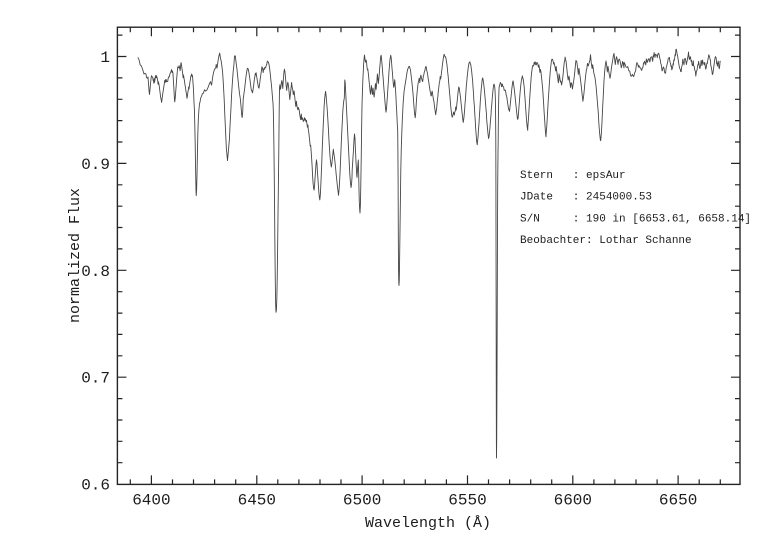 This screenshot has height=547, width=782. I want to click on svg-text:S/N : 190 in [6653.61, 665: S/N : 190 in [6653.61, 6658.14], so click(635, 219).